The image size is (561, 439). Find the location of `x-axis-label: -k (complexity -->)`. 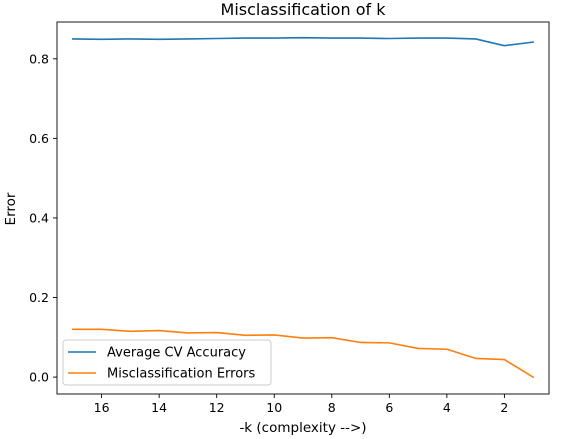

x-axis-label: -k (complexity -->) is located at coordinates (302, 428).